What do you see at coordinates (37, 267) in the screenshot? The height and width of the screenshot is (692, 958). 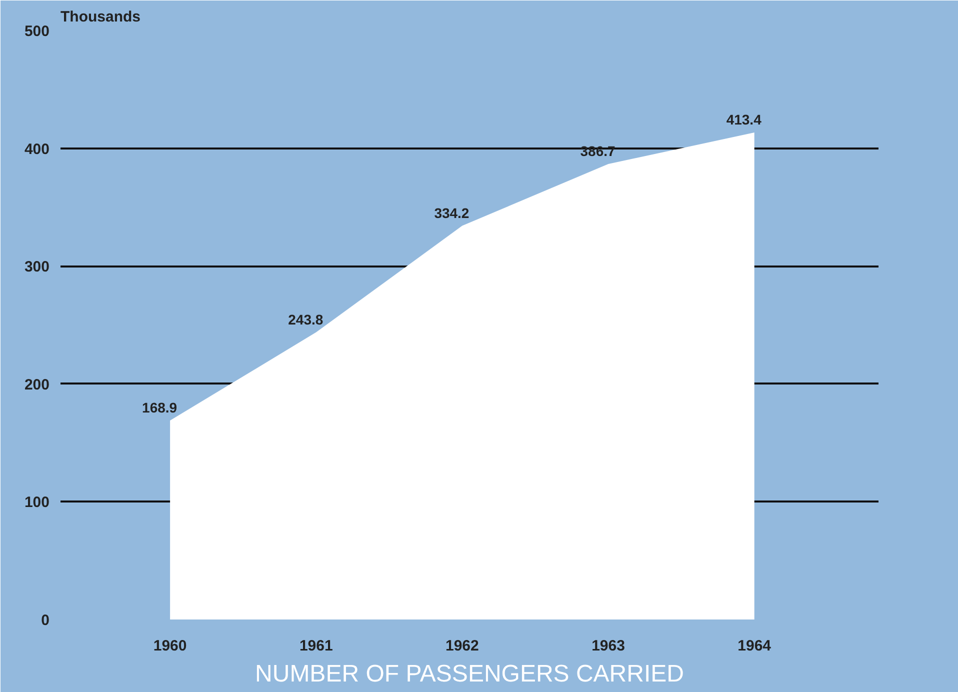 I see `y-tick-label: 300` at bounding box center [37, 267].